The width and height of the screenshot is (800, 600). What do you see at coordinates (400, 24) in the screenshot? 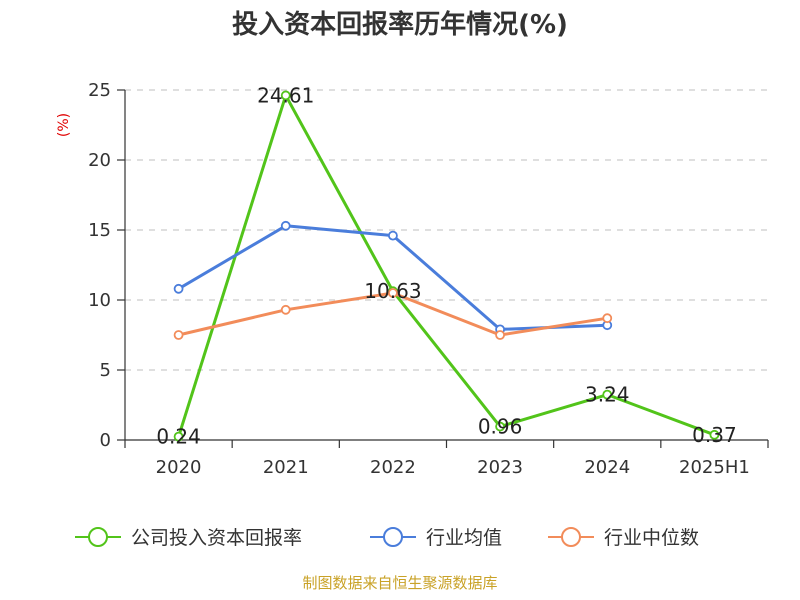
I see `chart-title: 投入资本回报率历年情况(%)` at bounding box center [400, 24].